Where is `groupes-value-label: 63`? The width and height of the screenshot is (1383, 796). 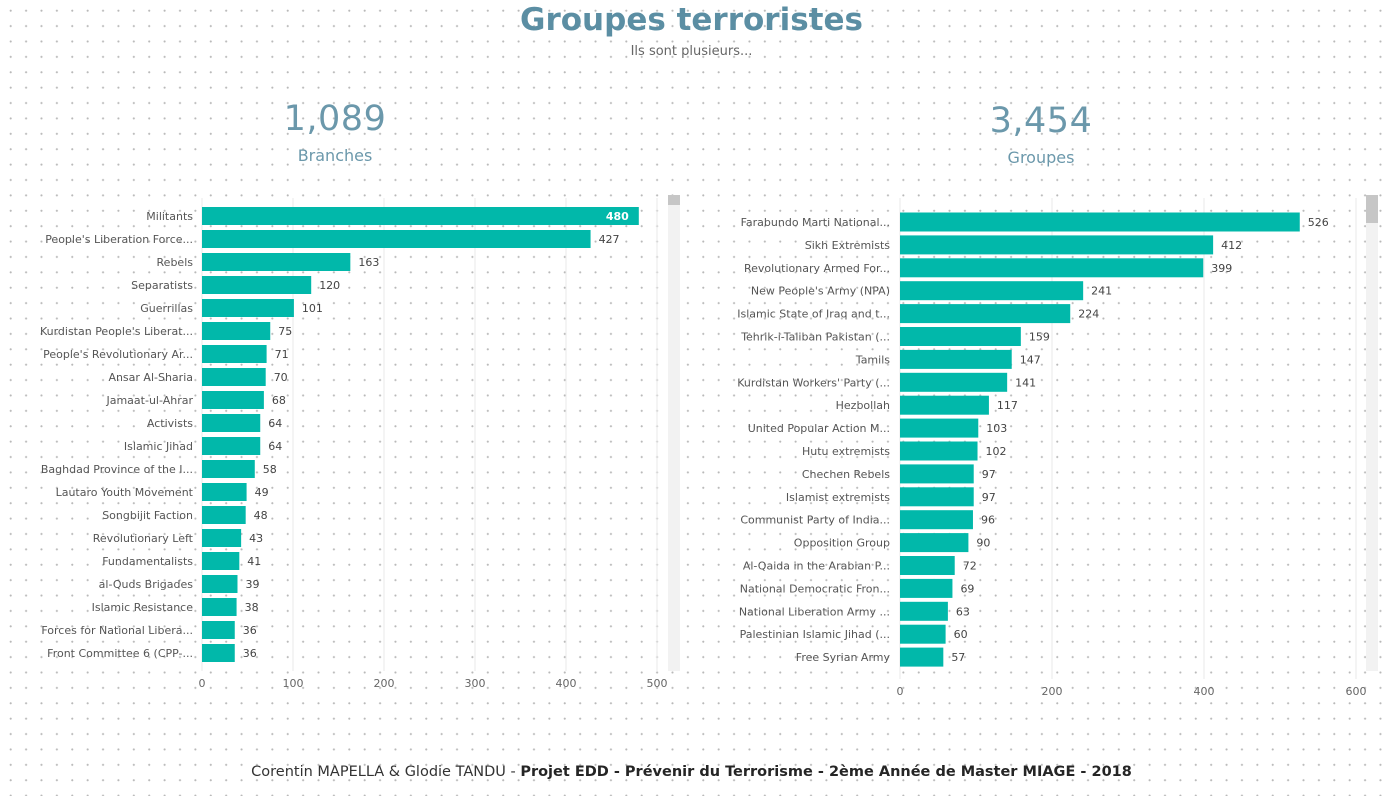
groupes-value-label: 63 is located at coordinates (963, 611).